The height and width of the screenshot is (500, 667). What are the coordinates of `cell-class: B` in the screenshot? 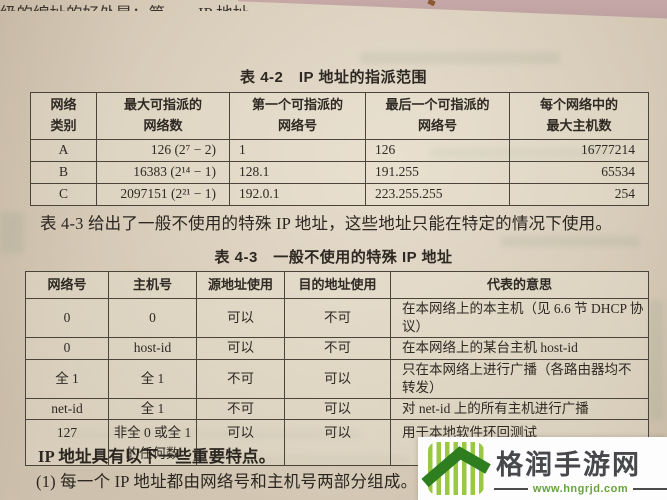 It's located at (63, 172).